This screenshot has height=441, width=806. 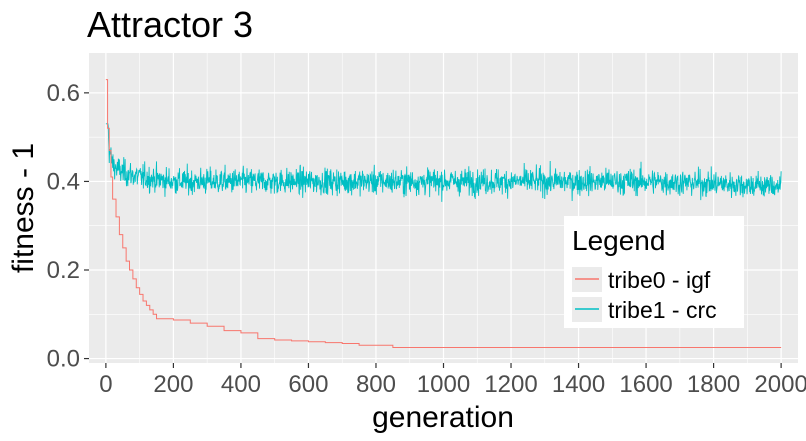 I want to click on legend-label-tribe0: tribe0 - igf, so click(x=659, y=280).